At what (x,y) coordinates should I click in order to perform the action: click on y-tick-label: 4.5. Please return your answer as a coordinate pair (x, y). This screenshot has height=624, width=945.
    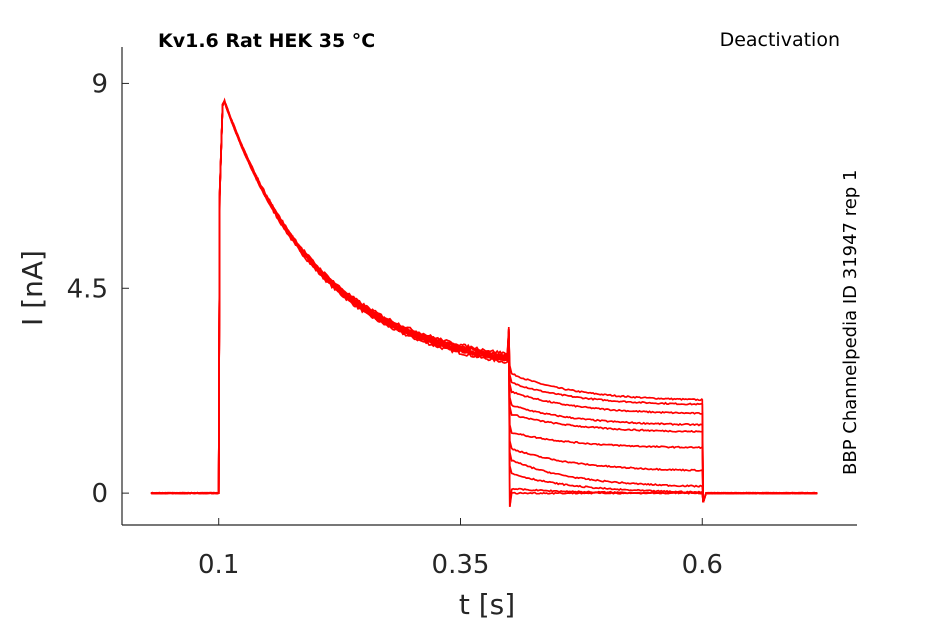
    Looking at the image, I should click on (87, 289).